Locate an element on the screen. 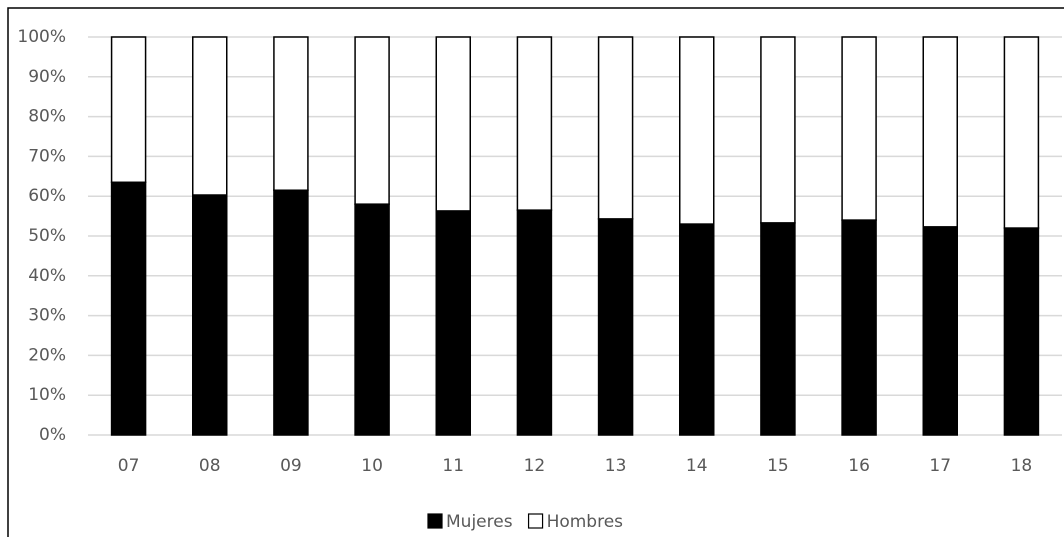 The width and height of the screenshot is (1064, 541). x-tick-label: 17 is located at coordinates (940, 466).